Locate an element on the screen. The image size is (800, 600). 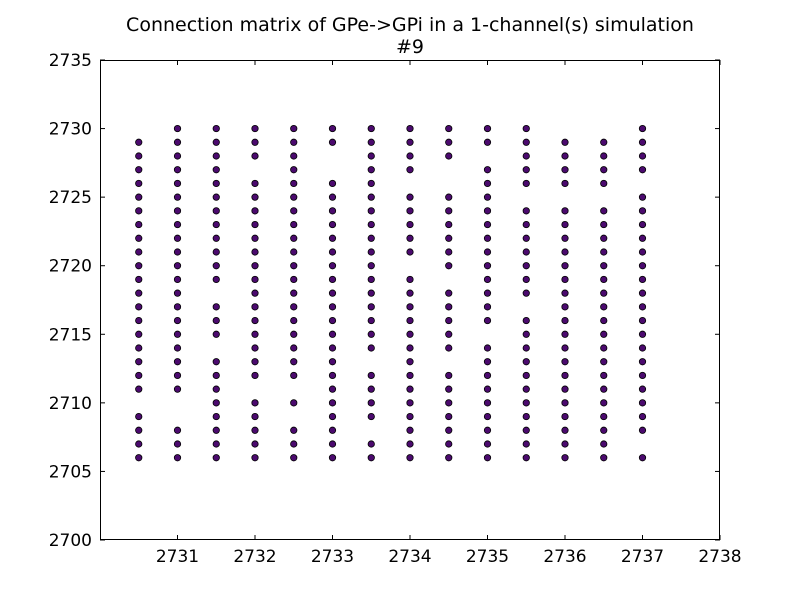
y-tick-label: 2730 is located at coordinates (70, 130).